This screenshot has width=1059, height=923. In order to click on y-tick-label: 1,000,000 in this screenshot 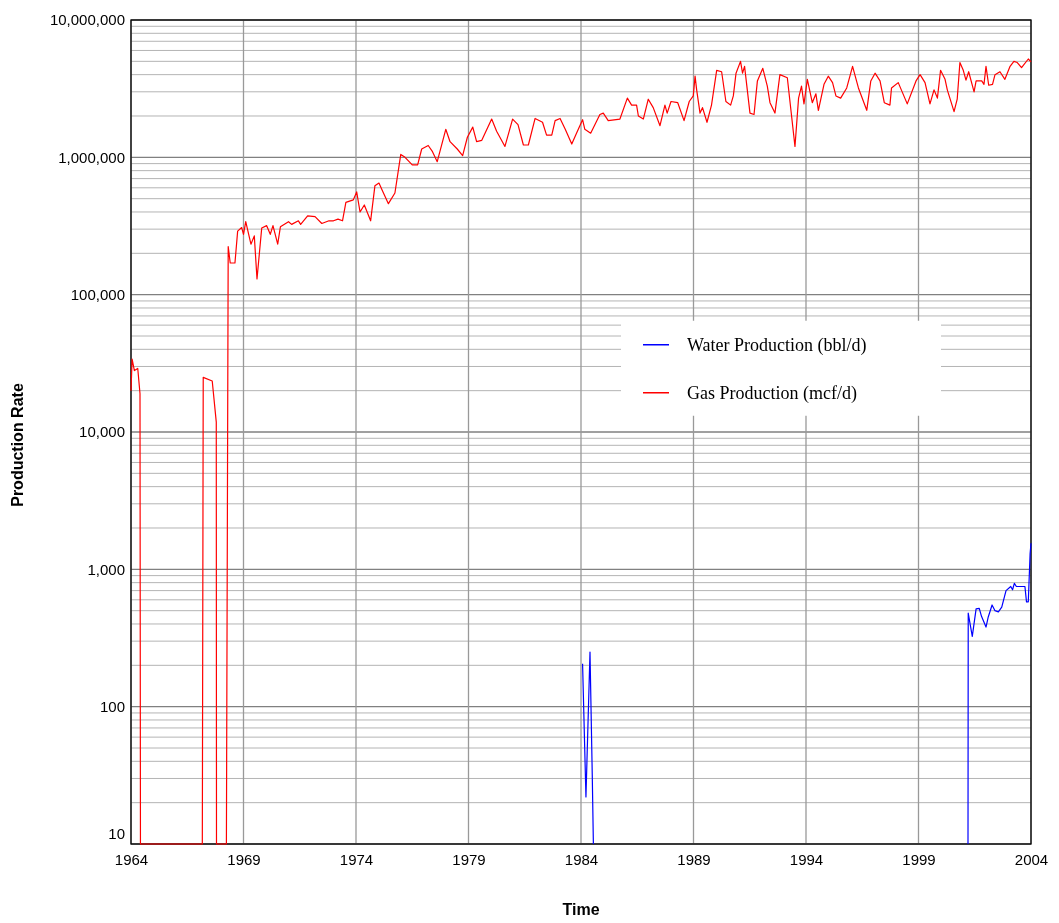, I will do `click(91, 157)`.